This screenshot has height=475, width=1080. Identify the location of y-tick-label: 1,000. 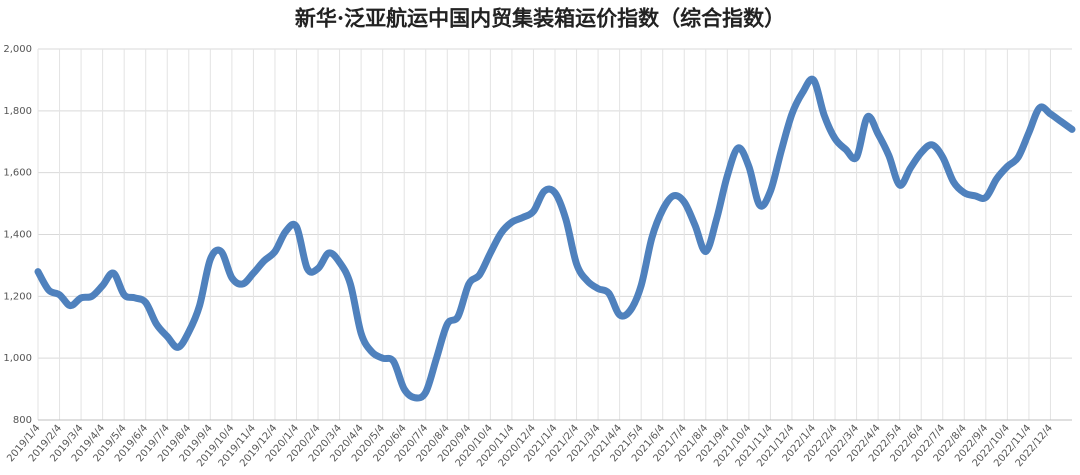
(17, 358).